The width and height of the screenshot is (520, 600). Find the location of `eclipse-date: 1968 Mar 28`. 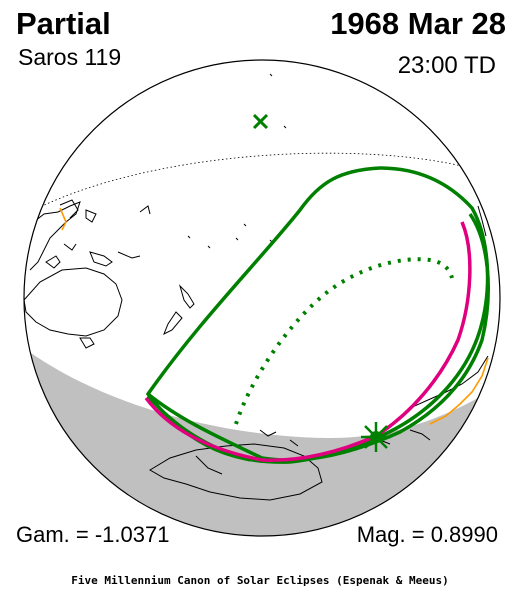

eclipse-date: 1968 Mar 28 is located at coordinates (418, 23).